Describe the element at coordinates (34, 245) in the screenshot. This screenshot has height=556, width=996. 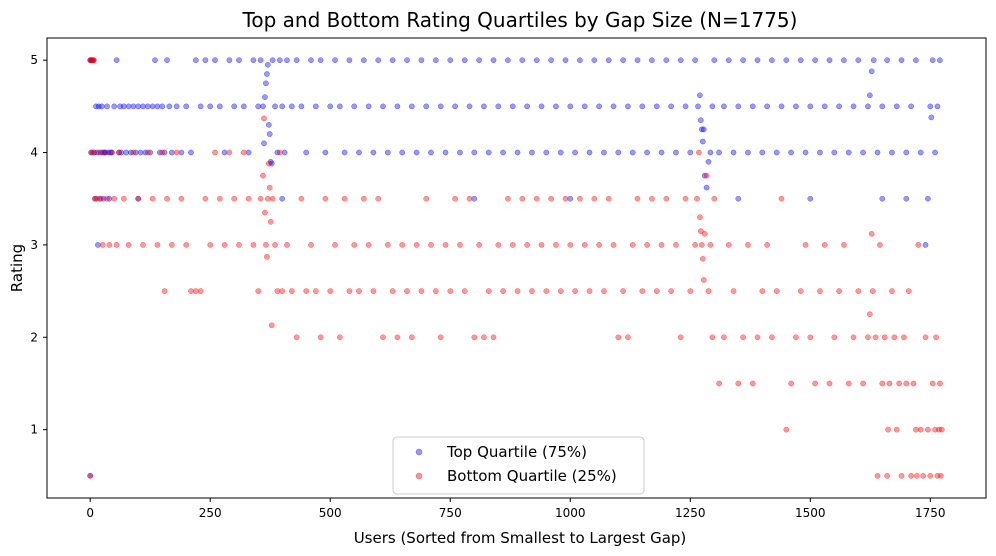
I see `y-tick-label: 3` at that location.